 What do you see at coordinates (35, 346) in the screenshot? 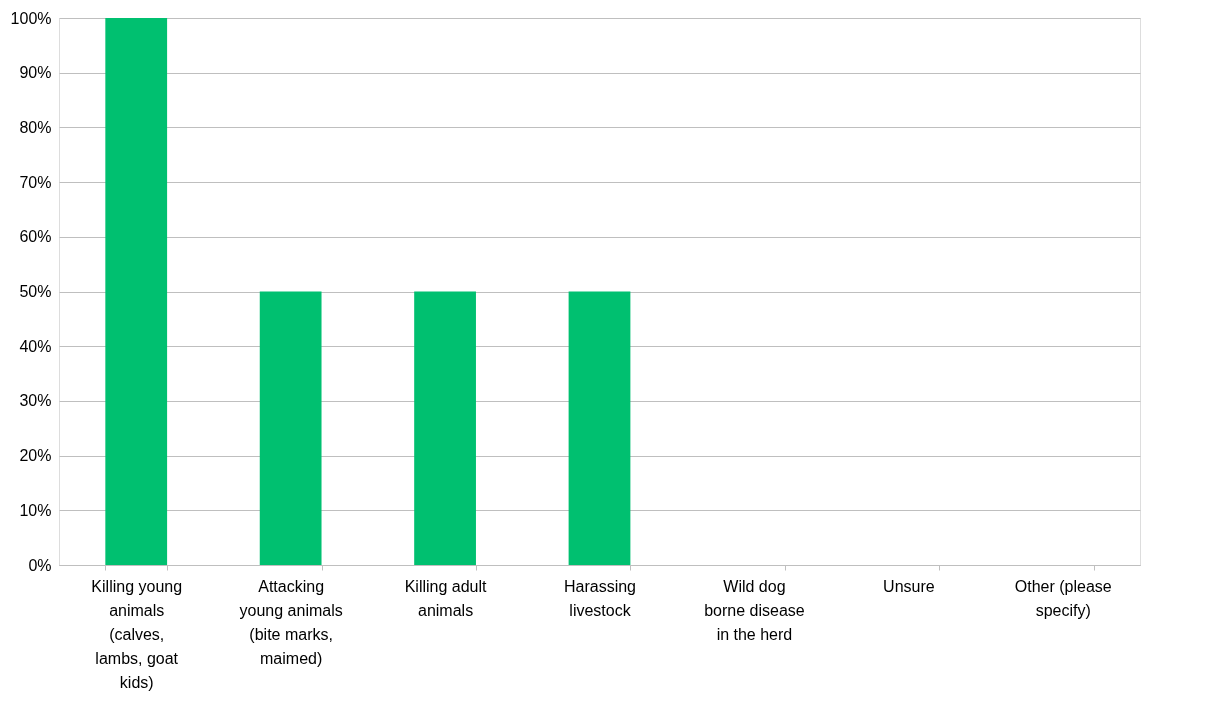
I see `y-tick-label: 40%` at bounding box center [35, 346].